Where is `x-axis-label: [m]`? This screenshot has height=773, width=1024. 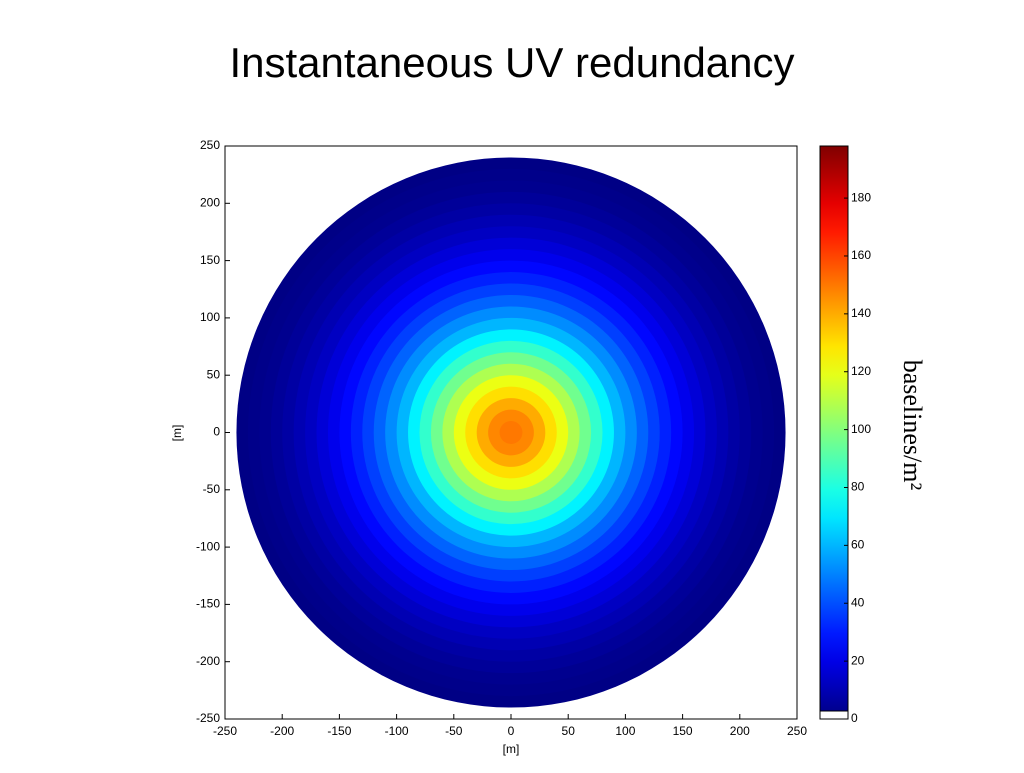 x-axis-label: [m] is located at coordinates (511, 749).